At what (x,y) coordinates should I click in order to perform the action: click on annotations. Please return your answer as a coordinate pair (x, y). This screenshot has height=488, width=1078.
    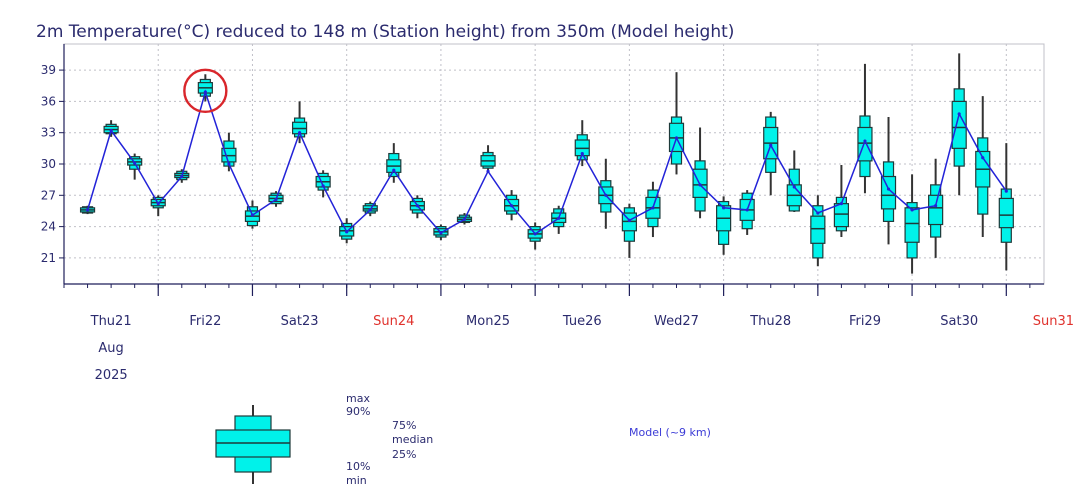
    Looking at the image, I should click on (205, 91).